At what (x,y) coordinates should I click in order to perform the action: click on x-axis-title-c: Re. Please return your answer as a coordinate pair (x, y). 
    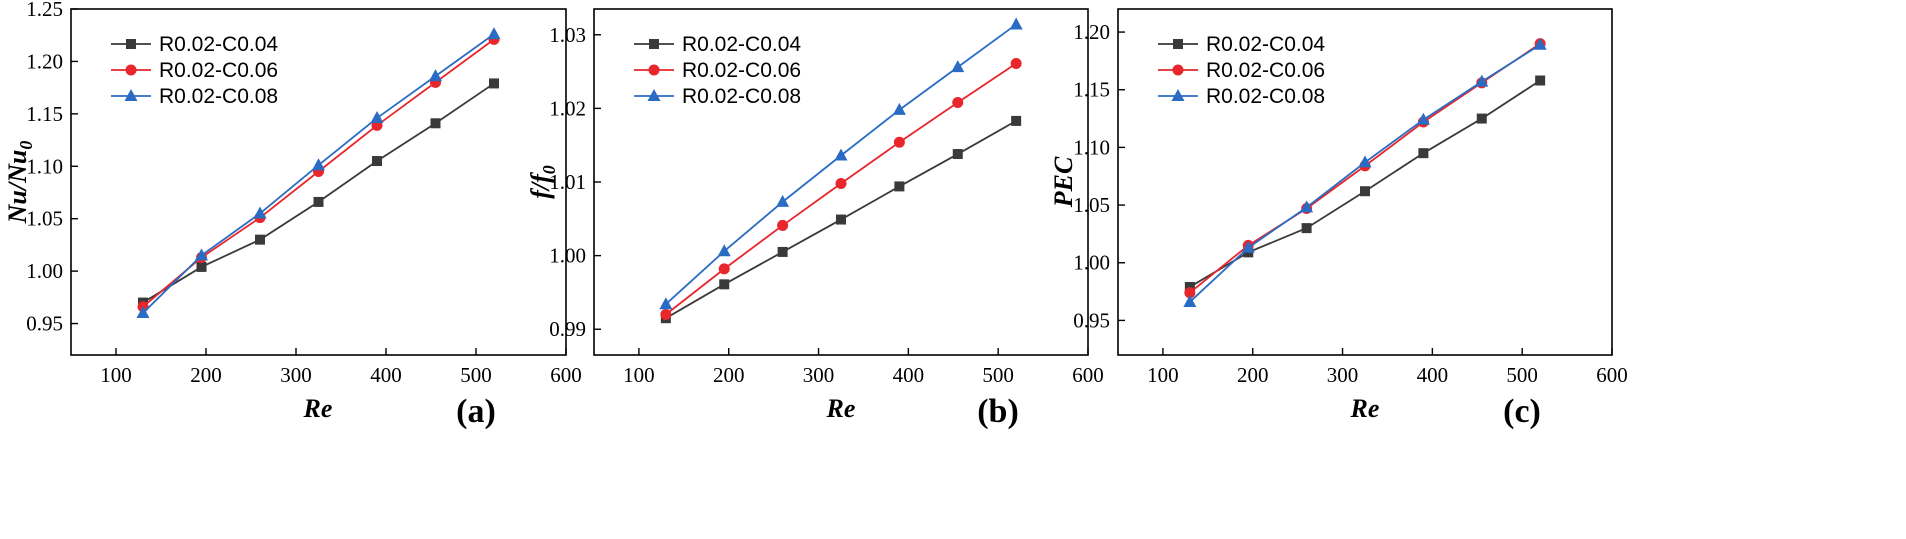
    Looking at the image, I should click on (1365, 408).